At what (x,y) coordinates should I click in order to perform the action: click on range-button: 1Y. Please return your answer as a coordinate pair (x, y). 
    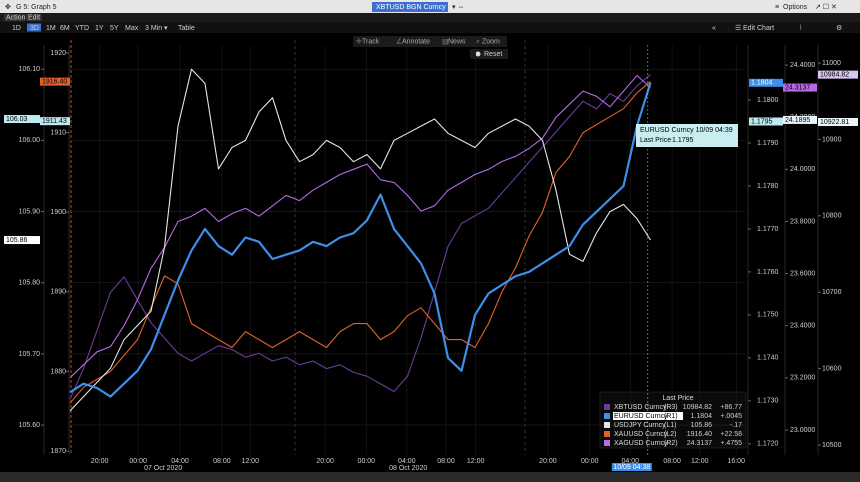
    Looking at the image, I should click on (99, 28).